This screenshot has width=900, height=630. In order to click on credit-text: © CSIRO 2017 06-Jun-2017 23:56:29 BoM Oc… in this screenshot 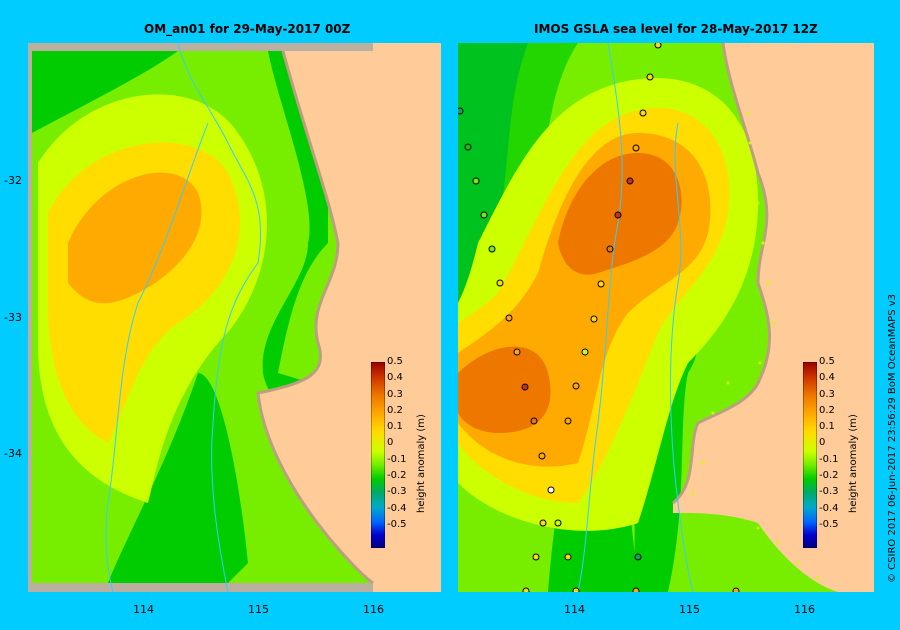, I will do `click(892, 438)`.